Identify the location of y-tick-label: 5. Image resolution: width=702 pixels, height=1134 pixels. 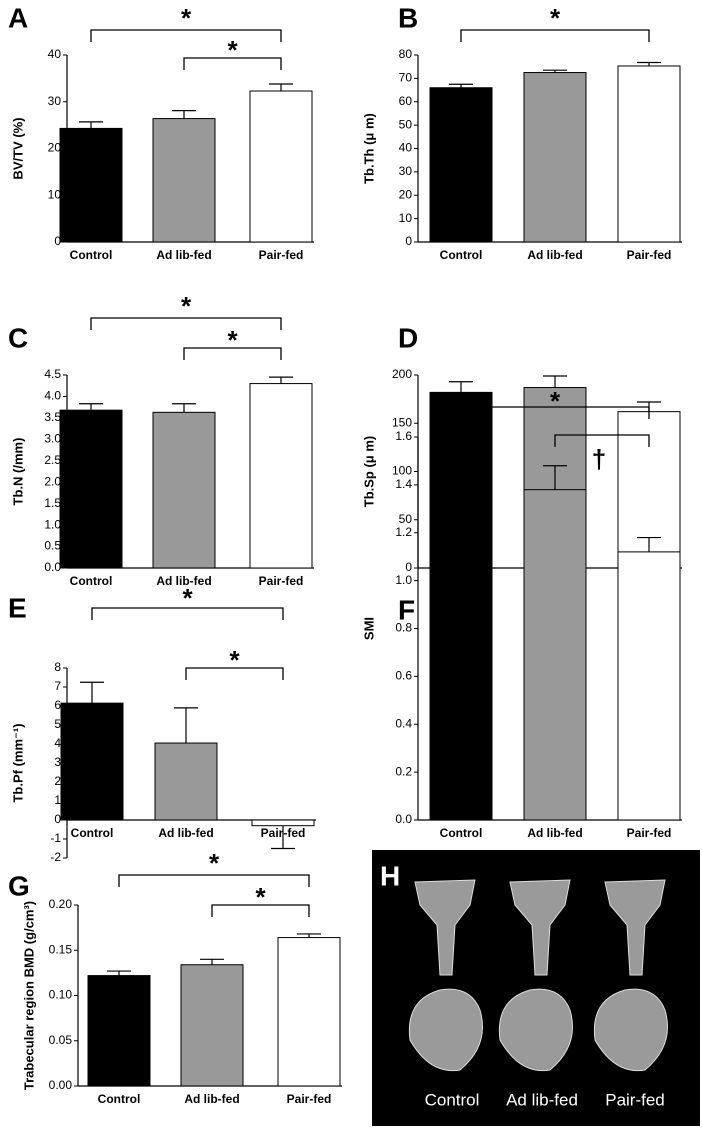
(57, 724).